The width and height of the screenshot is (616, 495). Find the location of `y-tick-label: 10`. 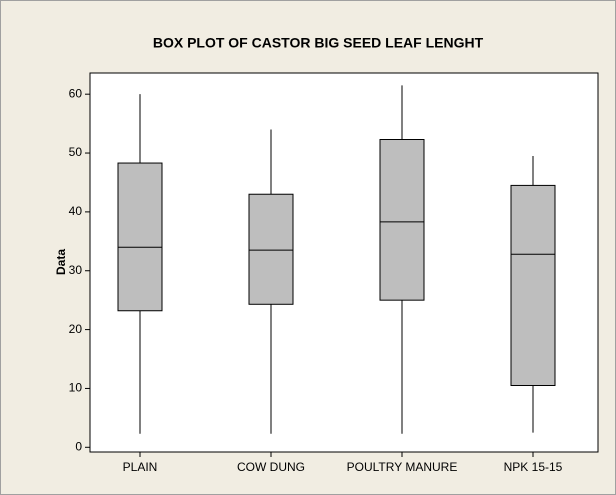

y-tick-label: 10 is located at coordinates (76, 388).